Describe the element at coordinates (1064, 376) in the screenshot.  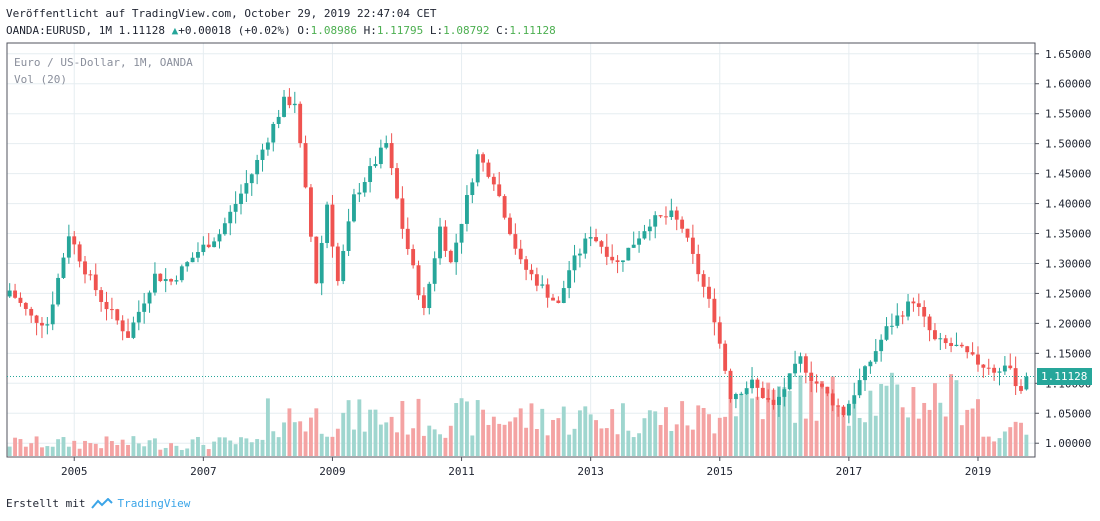
I see `last-price-label: 1.11128` at that location.